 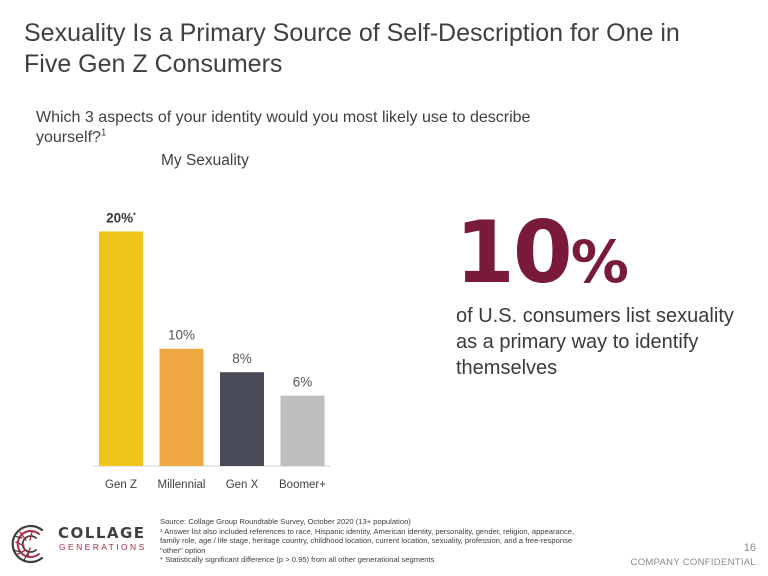 What do you see at coordinates (303, 382) in the screenshot?
I see `data-label: 6%` at bounding box center [303, 382].